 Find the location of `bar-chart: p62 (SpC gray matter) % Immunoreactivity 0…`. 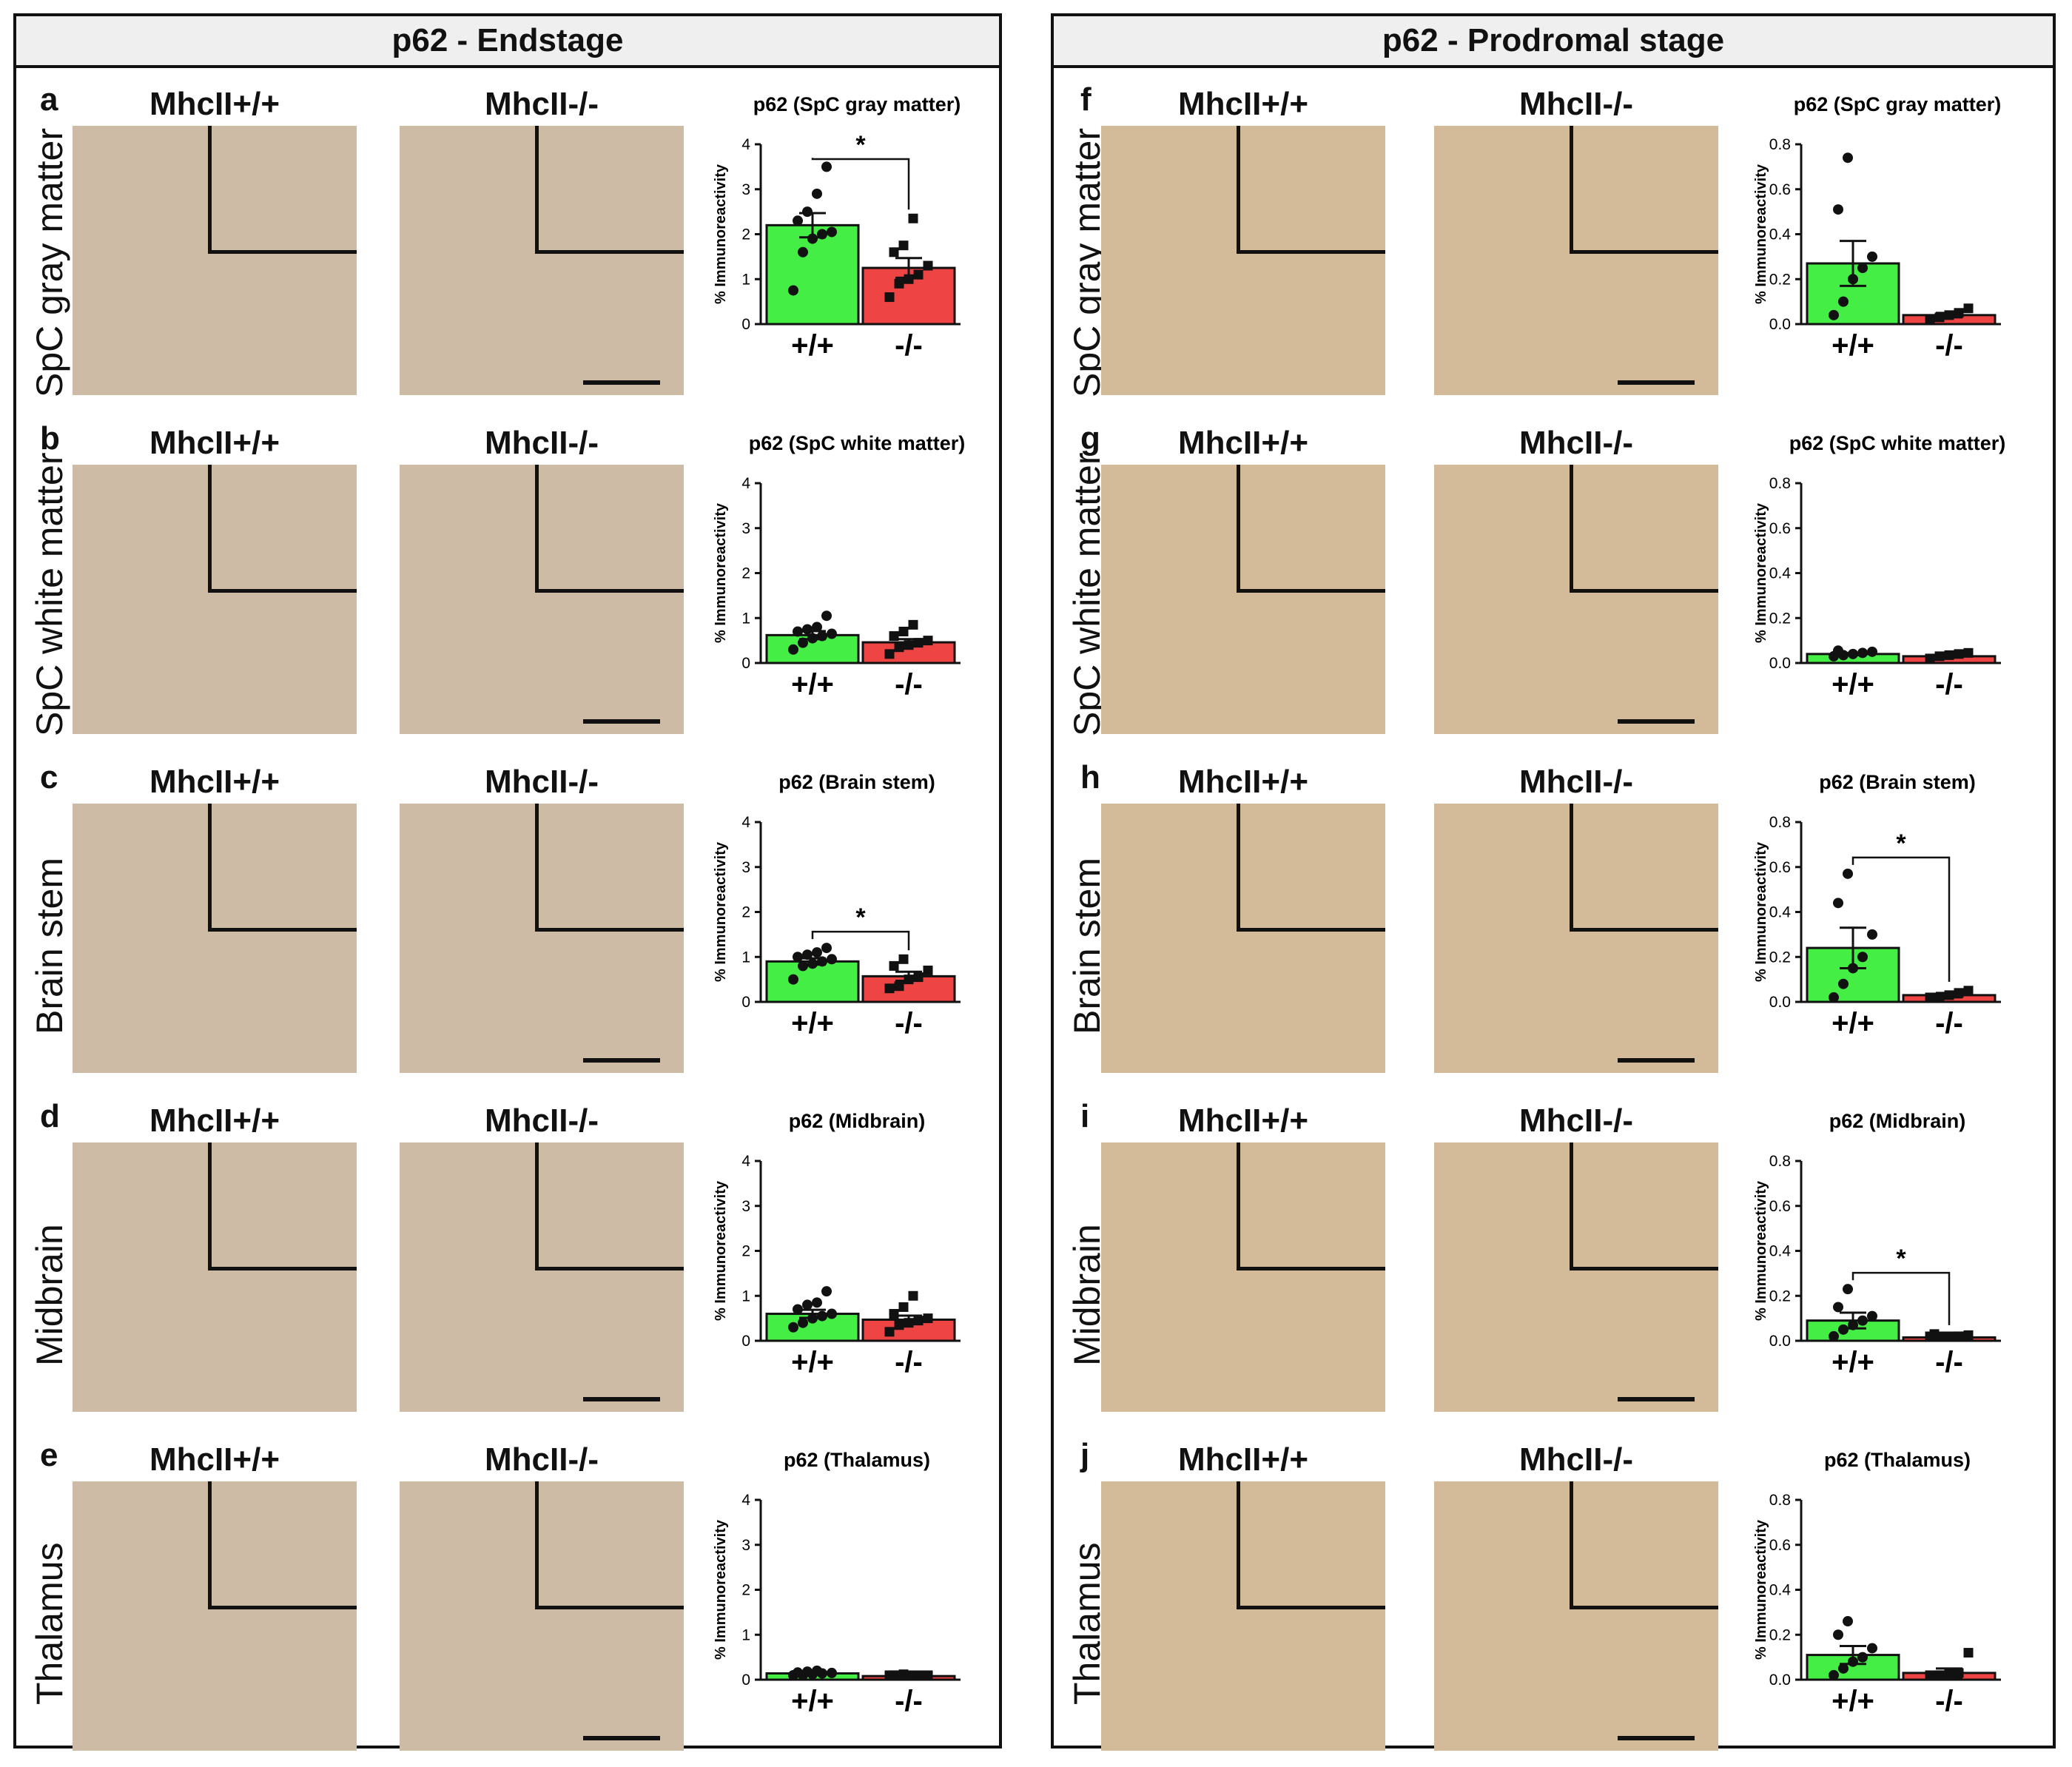

bar-chart: p62 (SpC gray matter) % Immunoreactivity 0… is located at coordinates (837, 228).